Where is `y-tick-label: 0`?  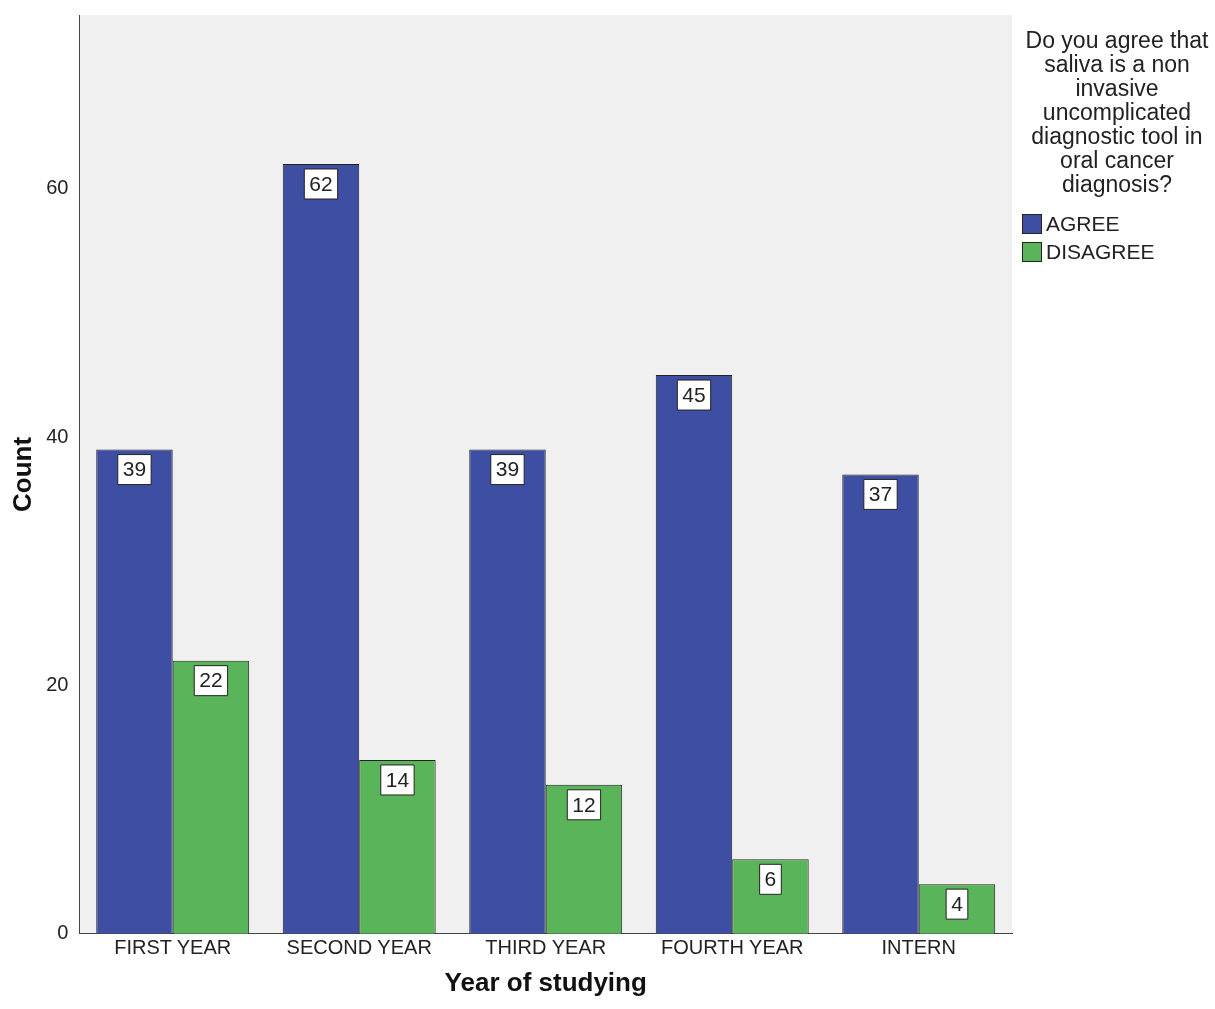
y-tick-label: 0 is located at coordinates (63, 932).